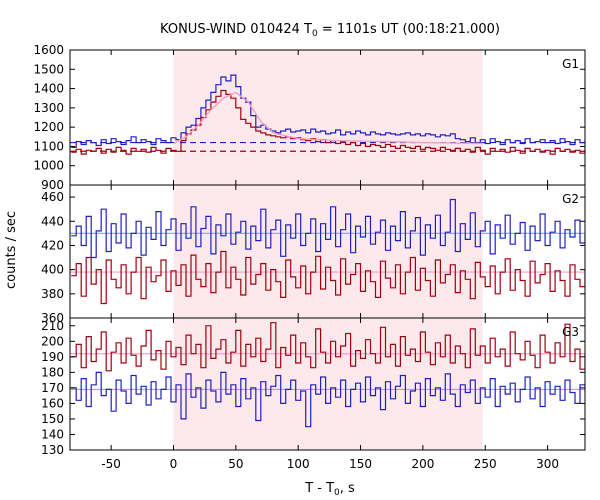 The image size is (600, 500). I want to click on panel-g1-blue-series, so click(328, 111).